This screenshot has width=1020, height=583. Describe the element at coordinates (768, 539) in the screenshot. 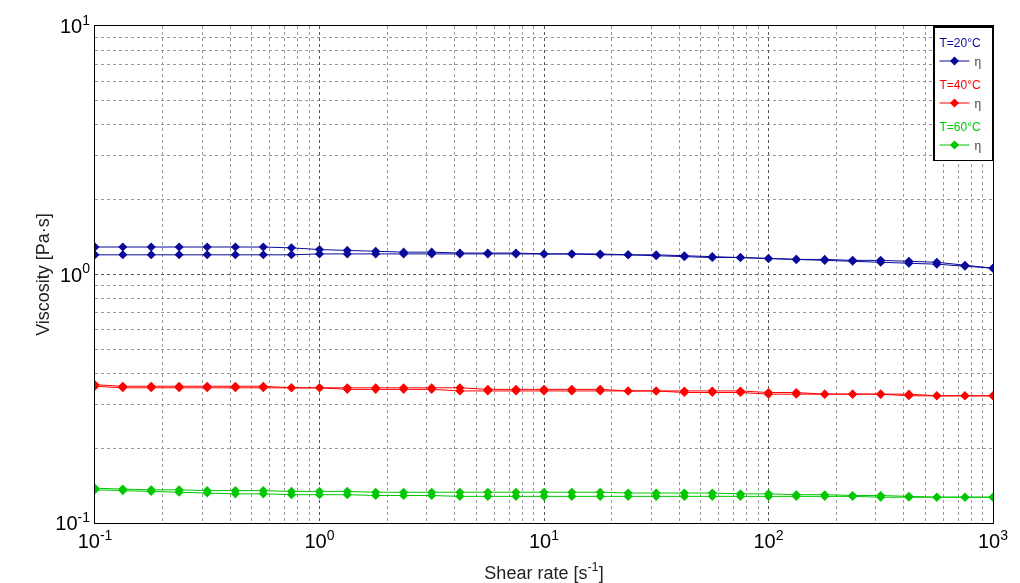

I see `x-tick-label: 10$^{2}$` at that location.